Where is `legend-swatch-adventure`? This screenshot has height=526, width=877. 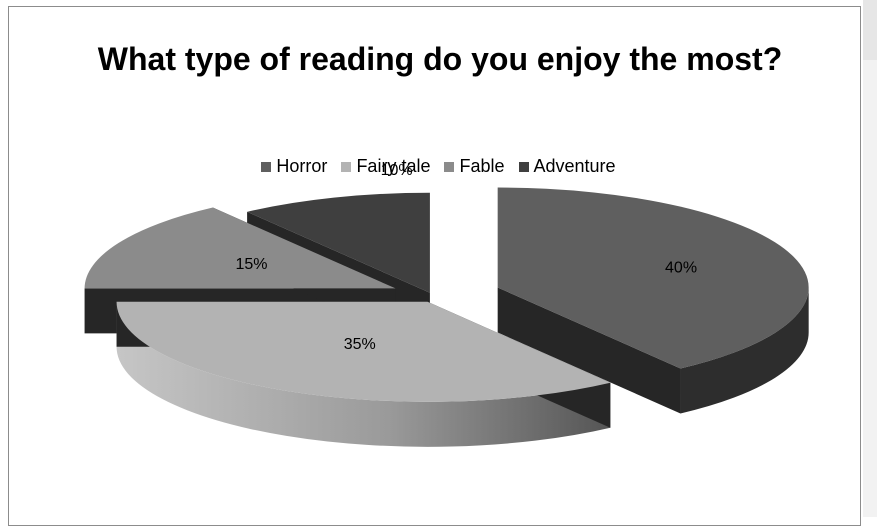 legend-swatch-adventure is located at coordinates (523, 166).